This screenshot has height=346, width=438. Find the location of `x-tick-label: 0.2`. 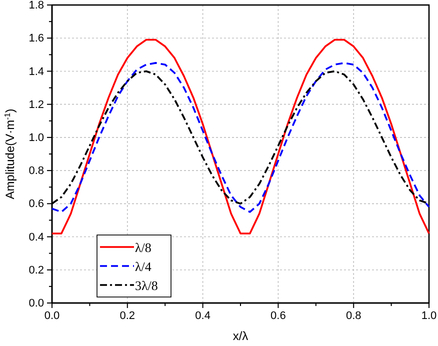

x-tick-label: 0.2 is located at coordinates (128, 316).